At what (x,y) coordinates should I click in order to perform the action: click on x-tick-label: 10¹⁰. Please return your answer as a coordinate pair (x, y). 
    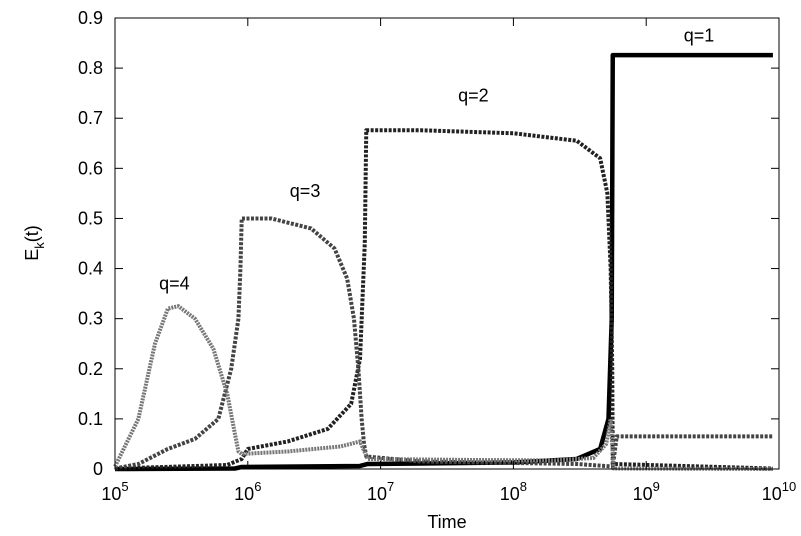
    Looking at the image, I should click on (779, 491).